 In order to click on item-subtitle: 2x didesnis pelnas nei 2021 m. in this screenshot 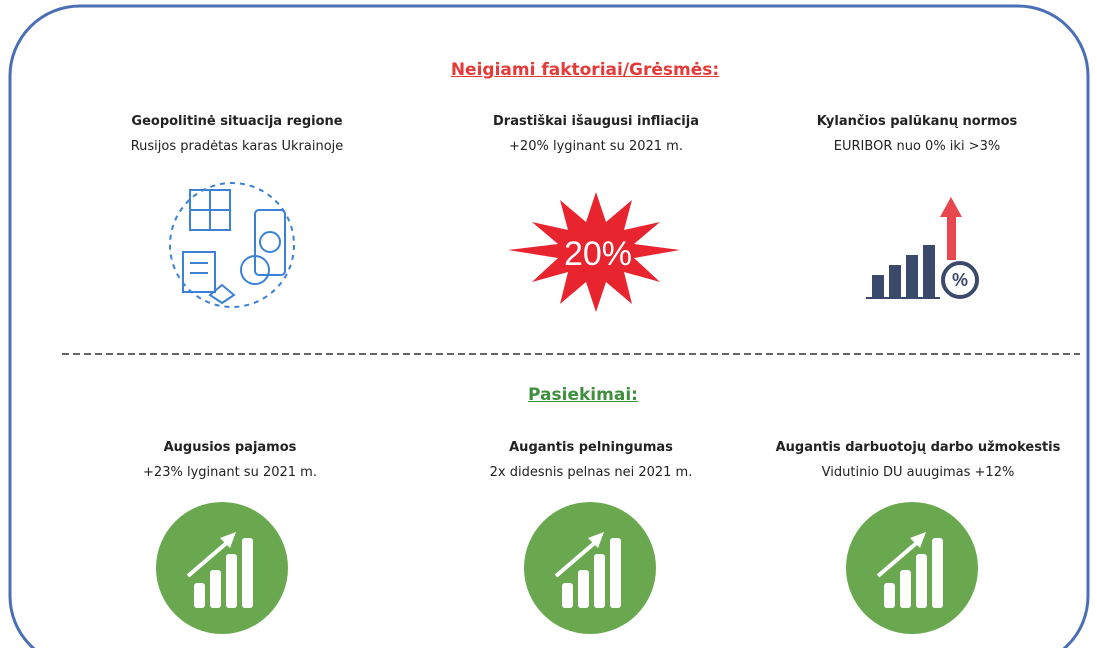, I will do `click(591, 472)`.